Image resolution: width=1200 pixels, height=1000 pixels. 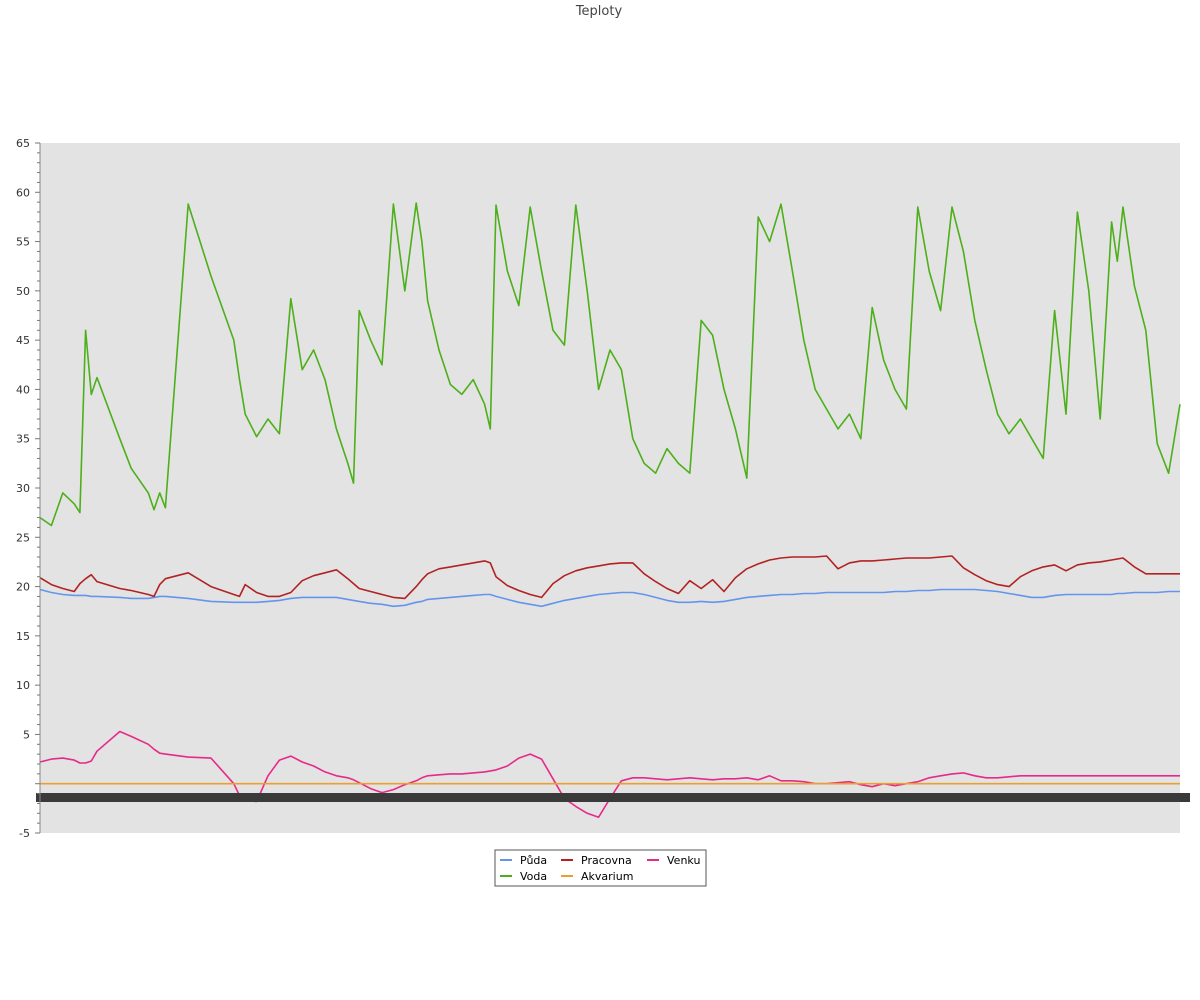 What do you see at coordinates (23, 389) in the screenshot?
I see `y-tick-label: 40` at bounding box center [23, 389].